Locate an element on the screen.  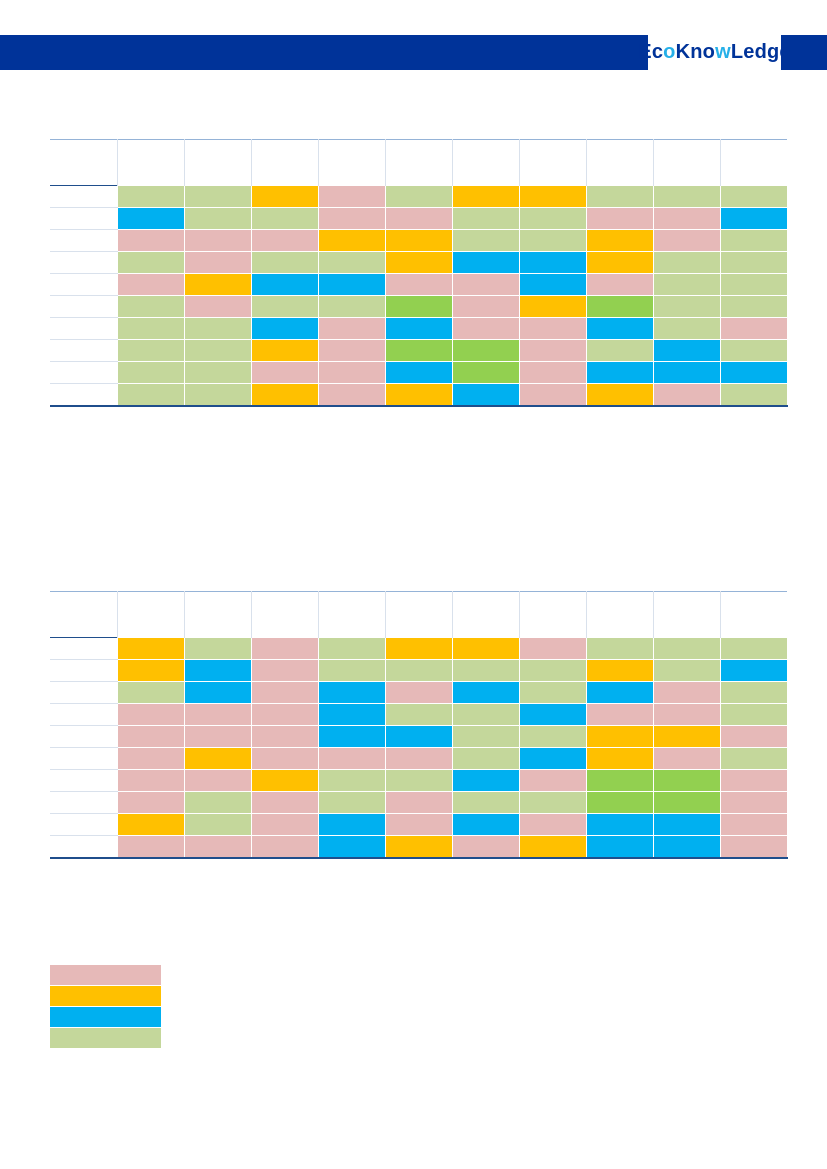
brand-logo: EcoKnowLedge is located at coordinates (714, 52).